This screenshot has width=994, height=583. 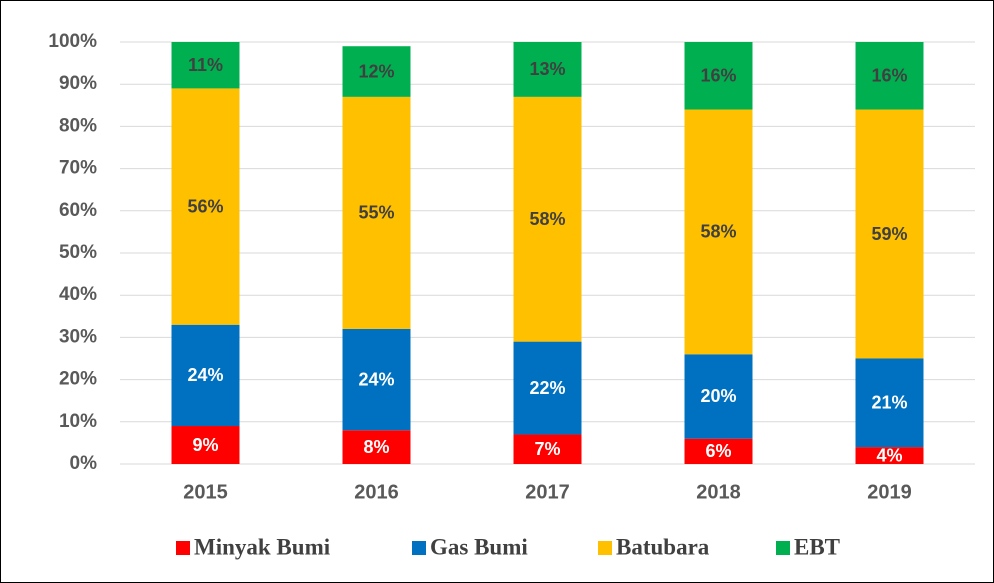 What do you see at coordinates (78, 252) in the screenshot?
I see `y-tick-label: 50%` at bounding box center [78, 252].